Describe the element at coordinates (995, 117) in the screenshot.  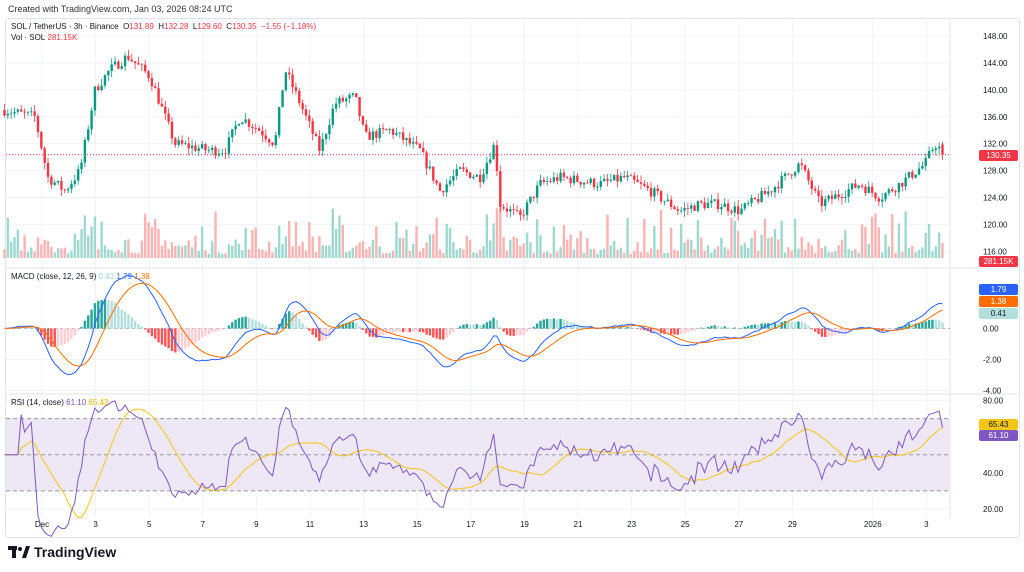
I see `price-tick-label: 136.00` at that location.